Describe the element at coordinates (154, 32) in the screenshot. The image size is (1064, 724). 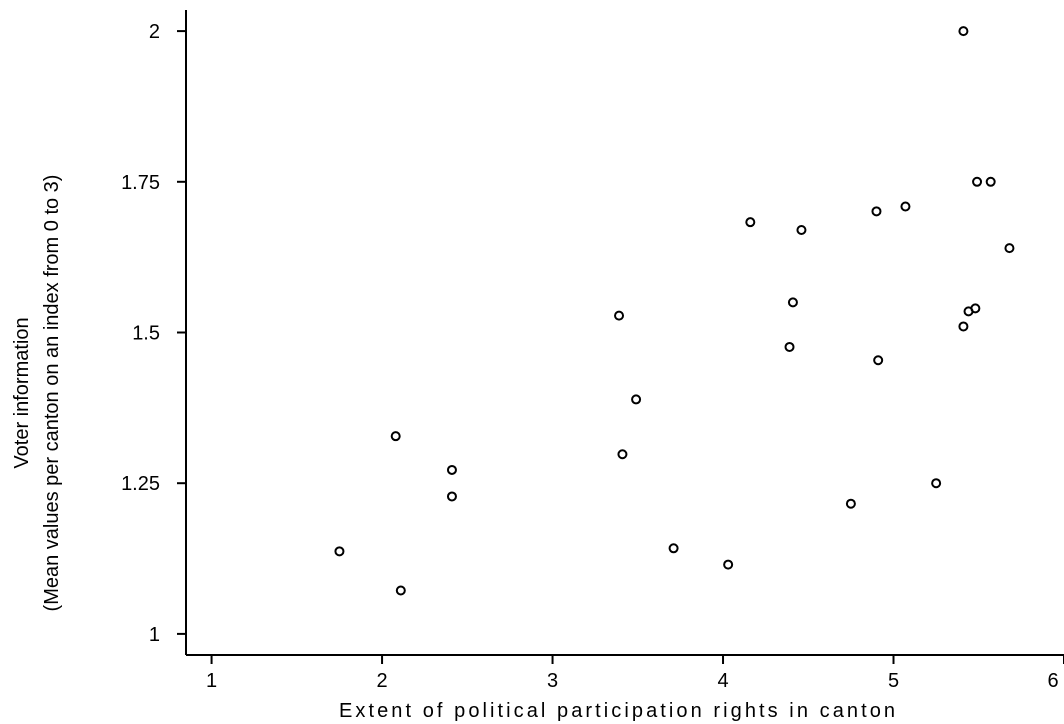
I see `y-tick-label: 2` at that location.